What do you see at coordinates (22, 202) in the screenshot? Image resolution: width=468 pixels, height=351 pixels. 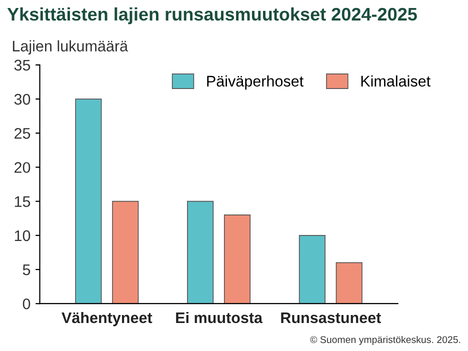 I see `y-tick-label: 15` at bounding box center [22, 202].